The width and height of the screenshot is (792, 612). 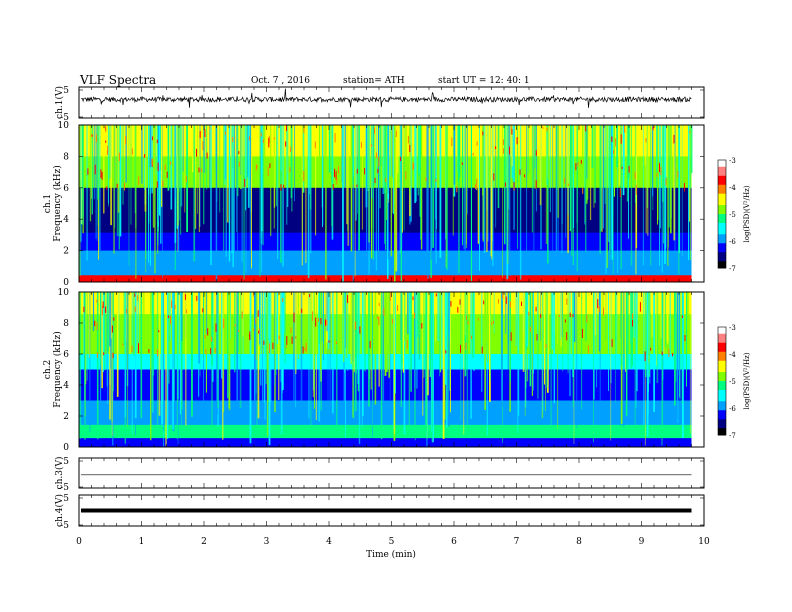 What do you see at coordinates (385, 265) in the screenshot?
I see `ch1-spectrogram-band` at bounding box center [385, 265].